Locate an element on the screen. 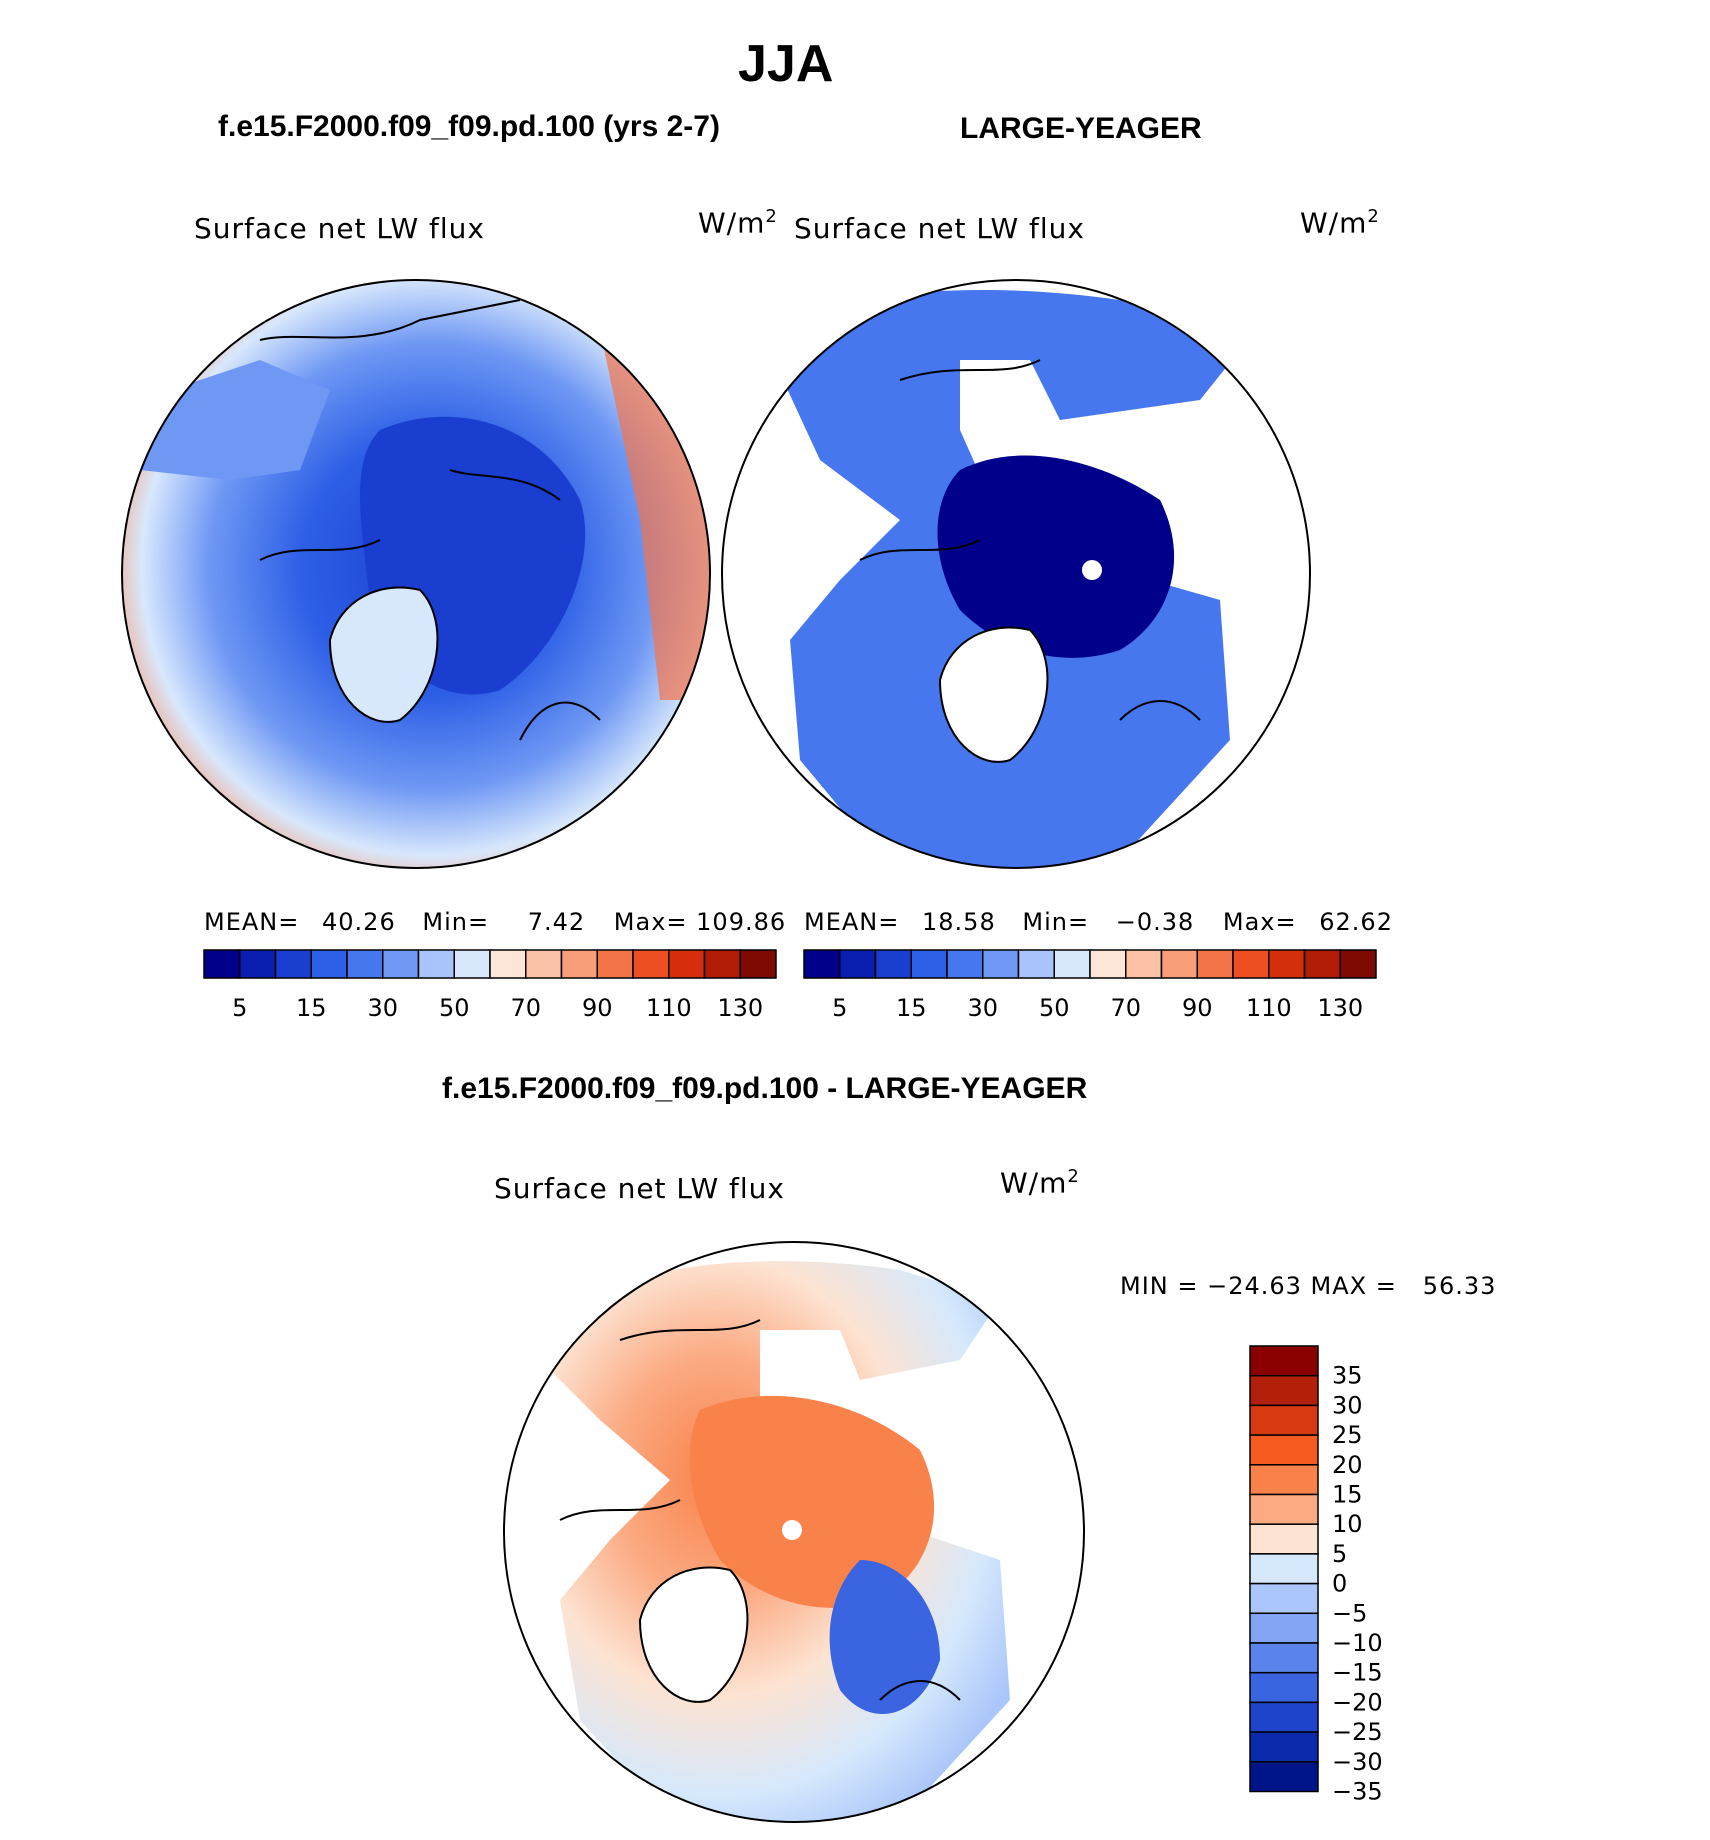 Image resolution: width=1710 pixels, height=1840 pixels. colorbar-tick-label: −20 is located at coordinates (1357, 1702).